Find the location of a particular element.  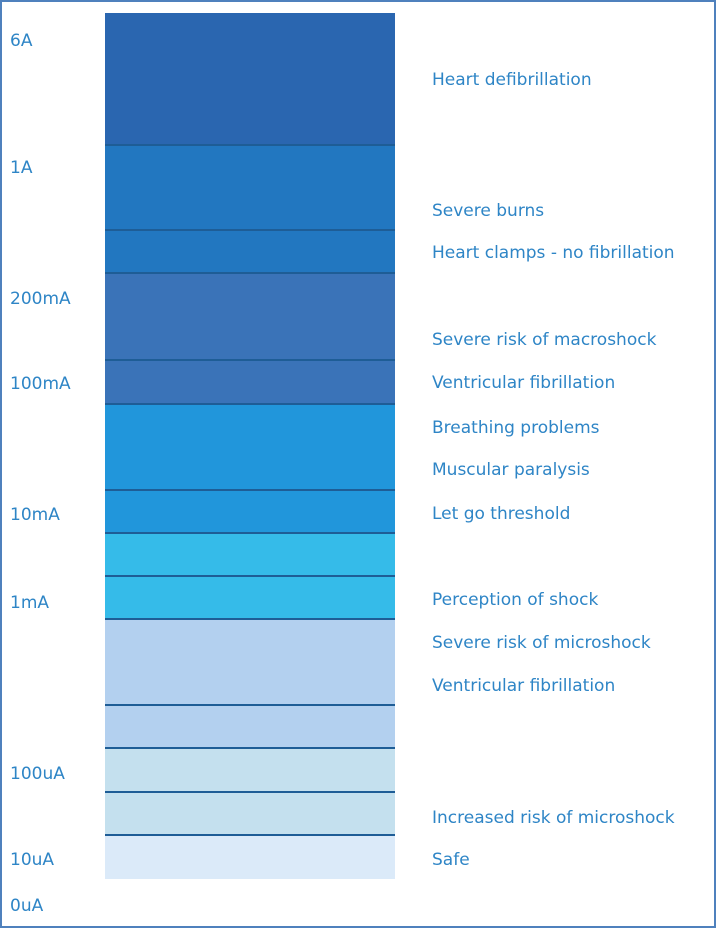

scale-label-0ua: 0uA is located at coordinates (27, 906).